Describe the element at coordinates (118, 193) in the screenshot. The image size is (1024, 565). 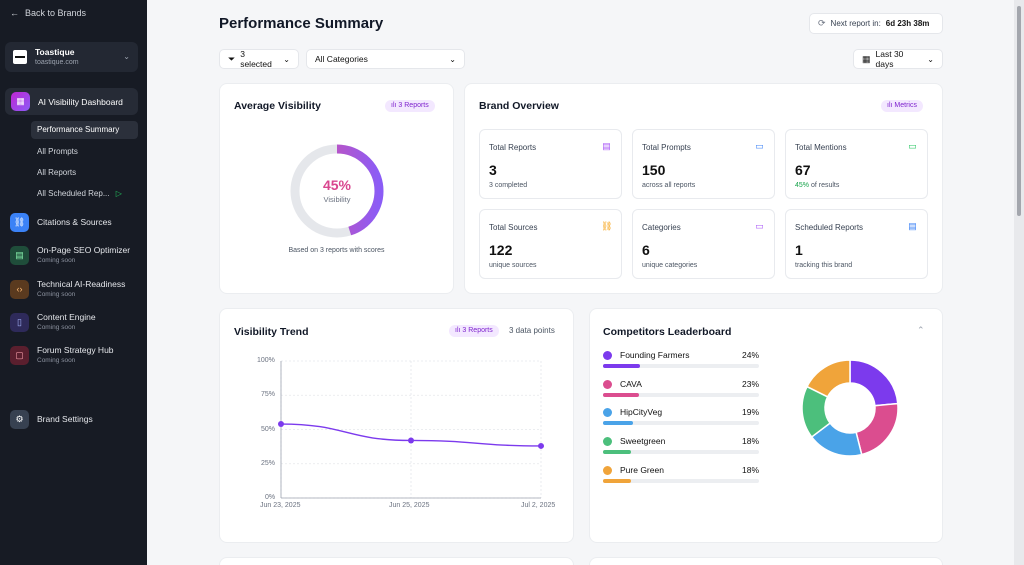
I see `play-icon: ▷` at that location.